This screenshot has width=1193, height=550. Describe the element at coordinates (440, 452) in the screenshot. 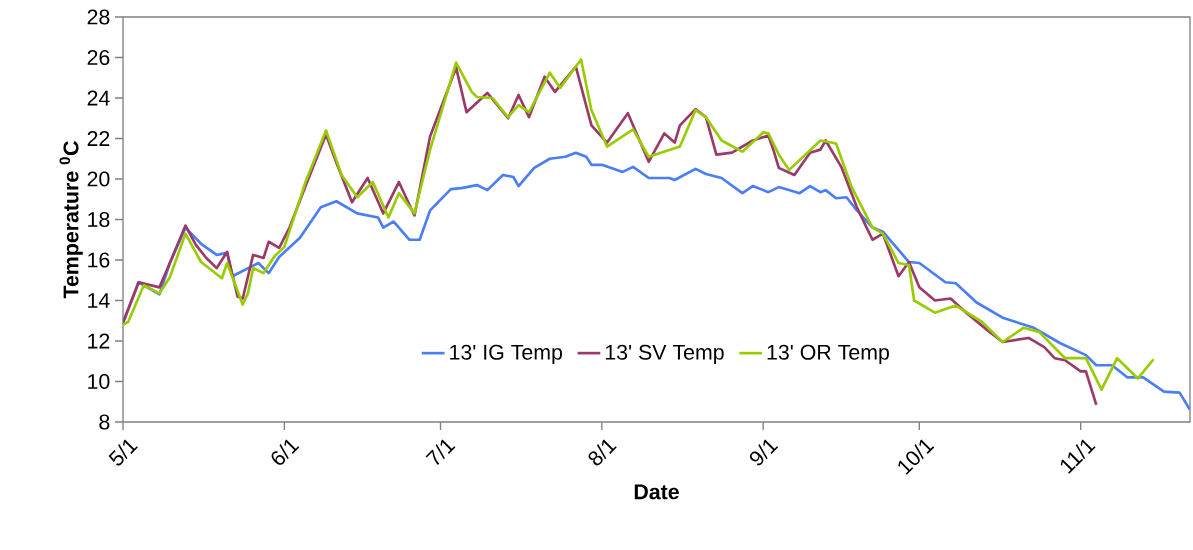

I see `x-tick-label: 7/1` at that location.